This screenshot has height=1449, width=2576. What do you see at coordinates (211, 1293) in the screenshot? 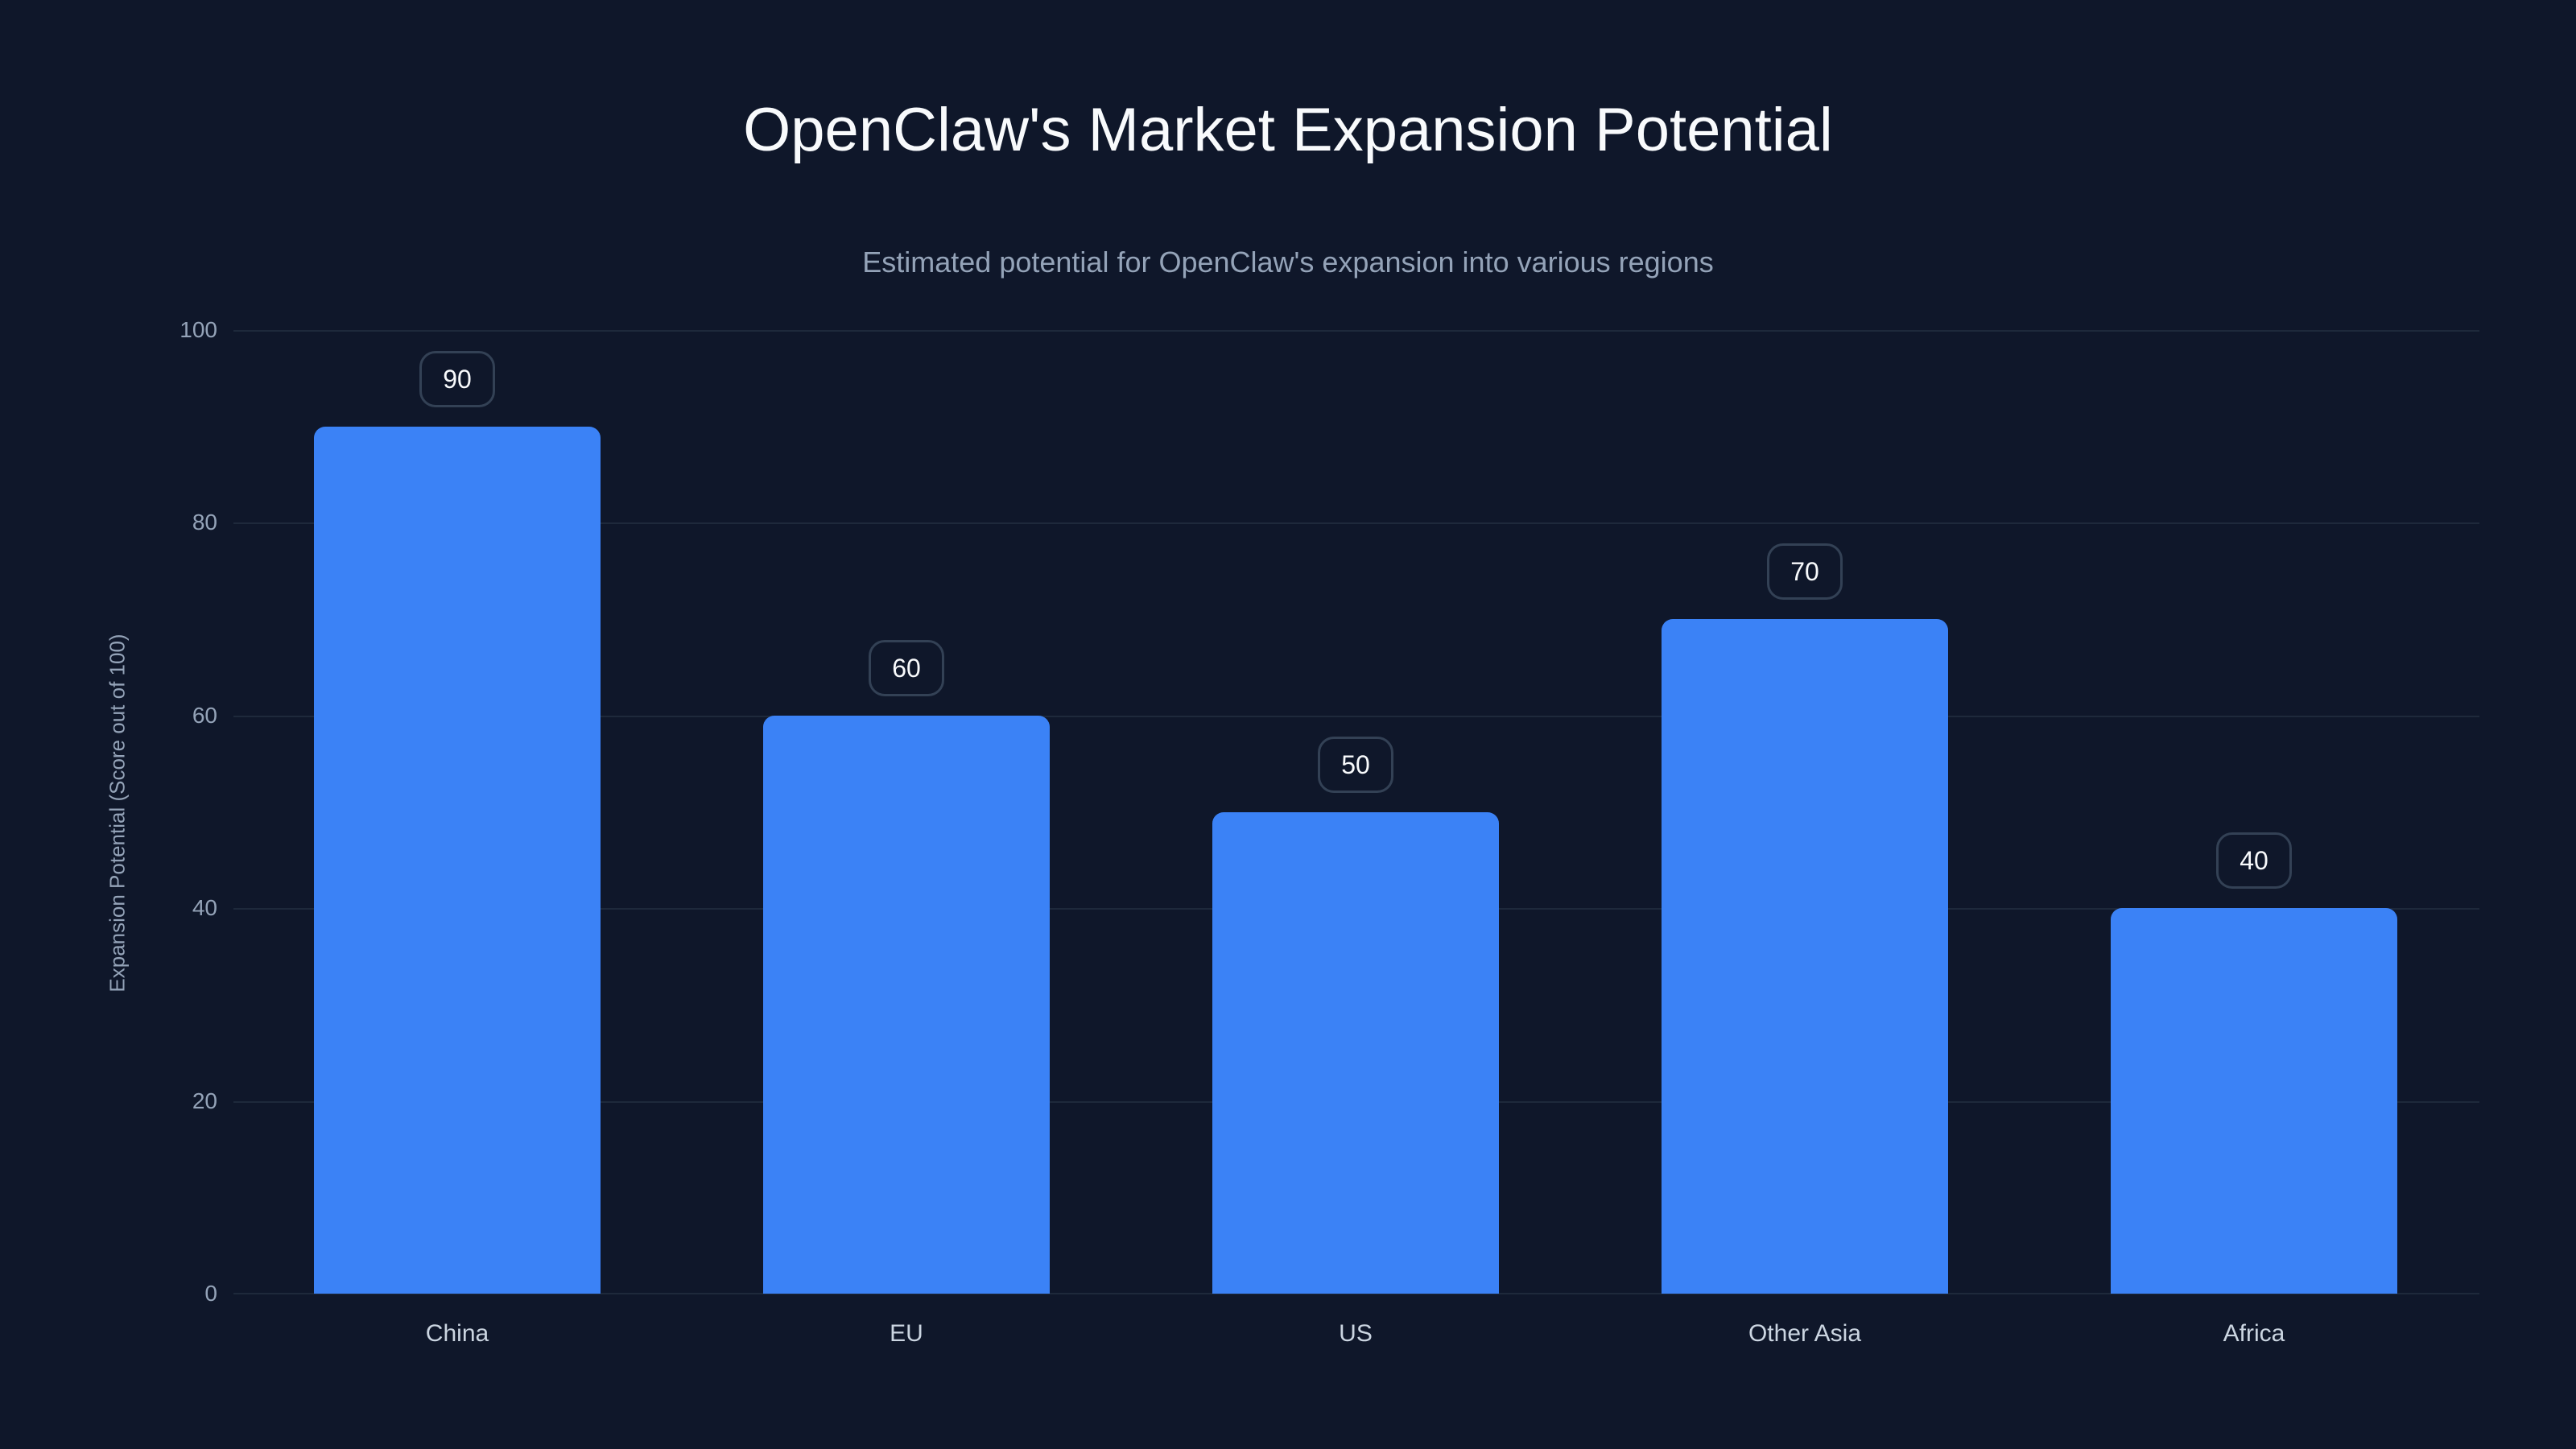
I see `y-tick-0: 0` at bounding box center [211, 1293].